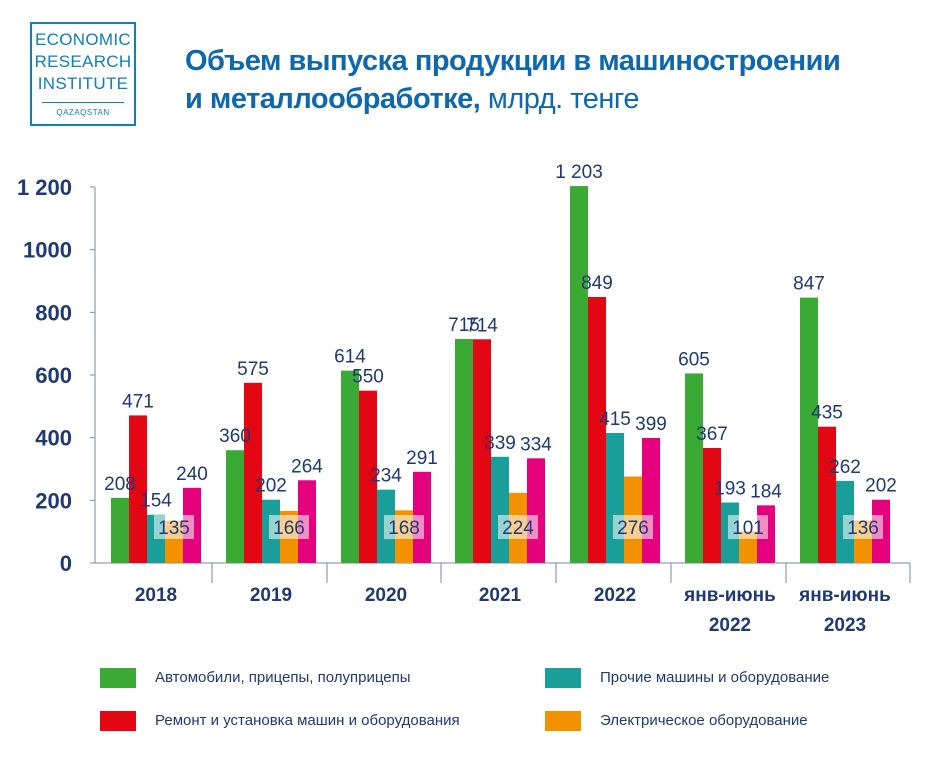 This screenshot has height=772, width=925. I want to click on data-label: 334, so click(536, 444).